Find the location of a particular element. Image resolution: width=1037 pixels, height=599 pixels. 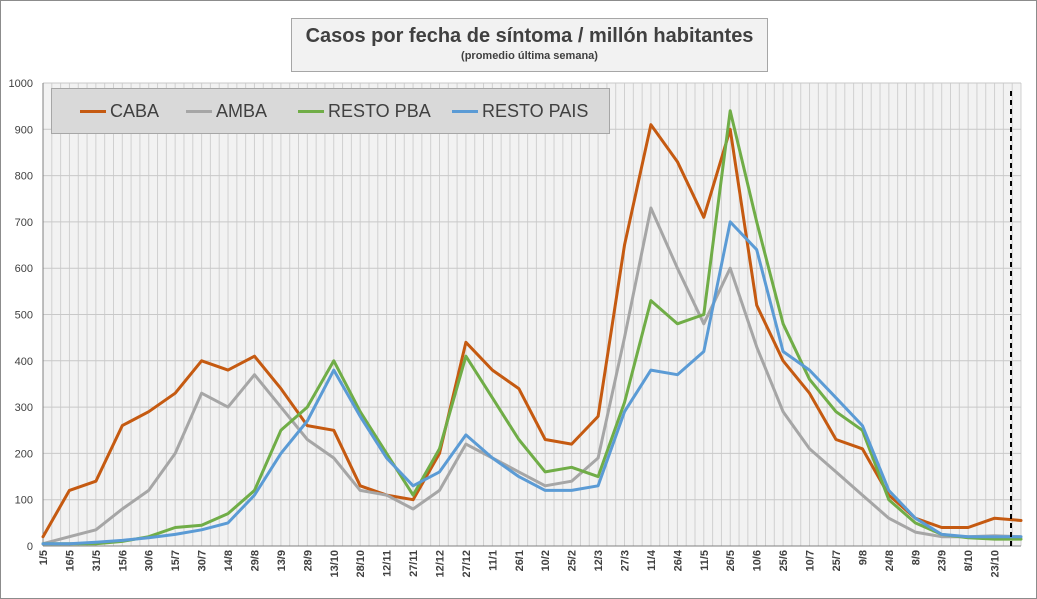

x-tick-label: 10/7 is located at coordinates (811, 560).